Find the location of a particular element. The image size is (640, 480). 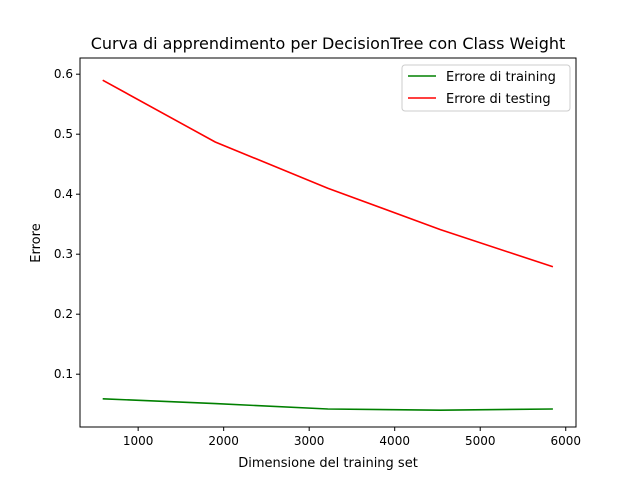

x-tick-label: 2000 is located at coordinates (223, 441).